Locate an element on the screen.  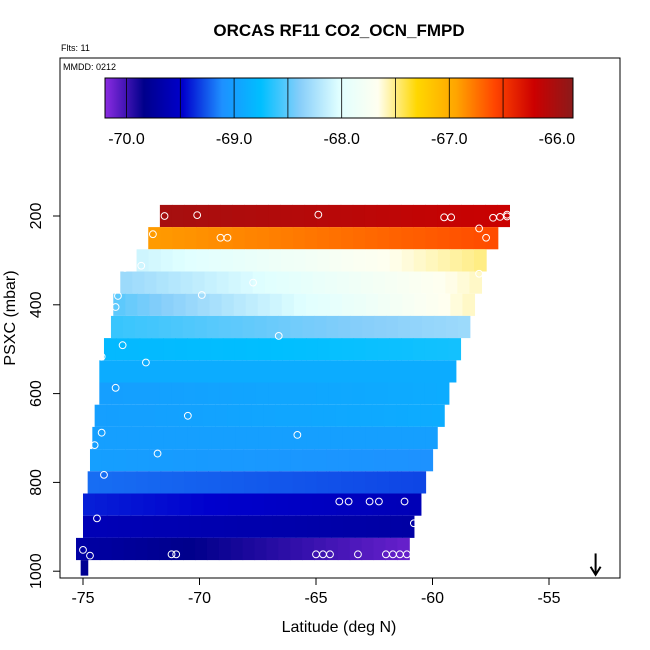
colorbar: -70.0 -69.0 -68.0 -67.0 -66.0 is located at coordinates (339, 112).